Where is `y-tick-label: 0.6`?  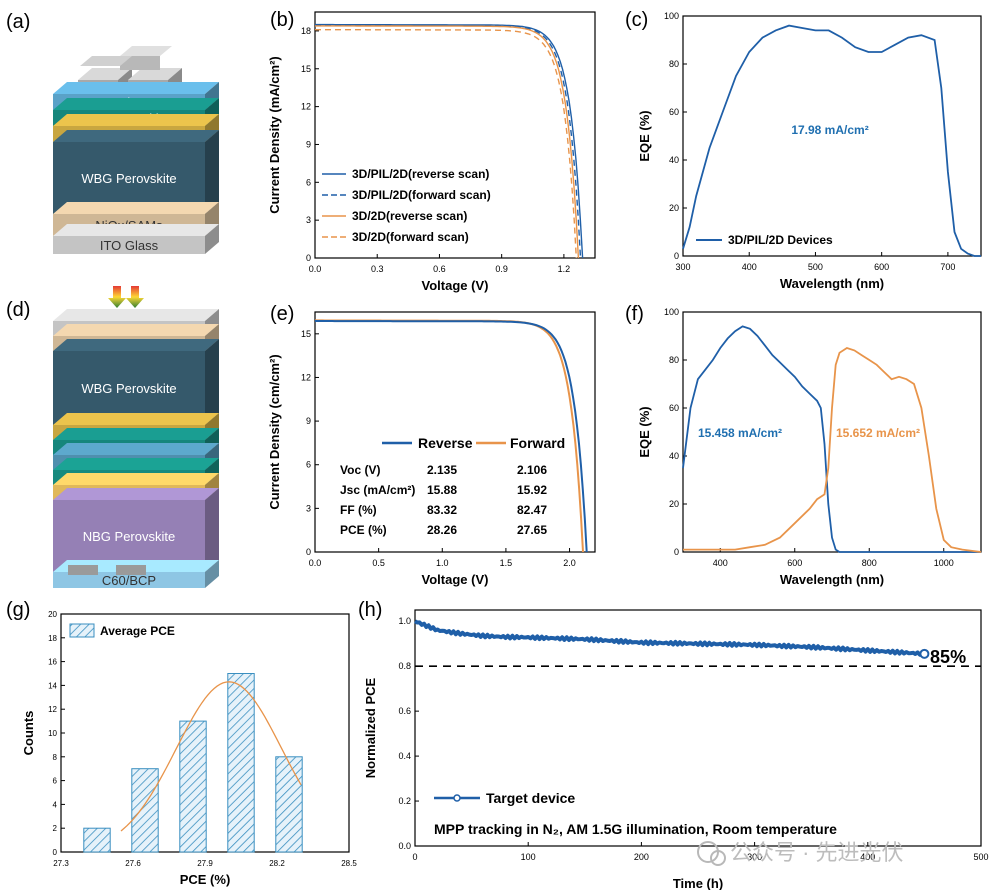 y-tick-label: 0.6 is located at coordinates (404, 711).